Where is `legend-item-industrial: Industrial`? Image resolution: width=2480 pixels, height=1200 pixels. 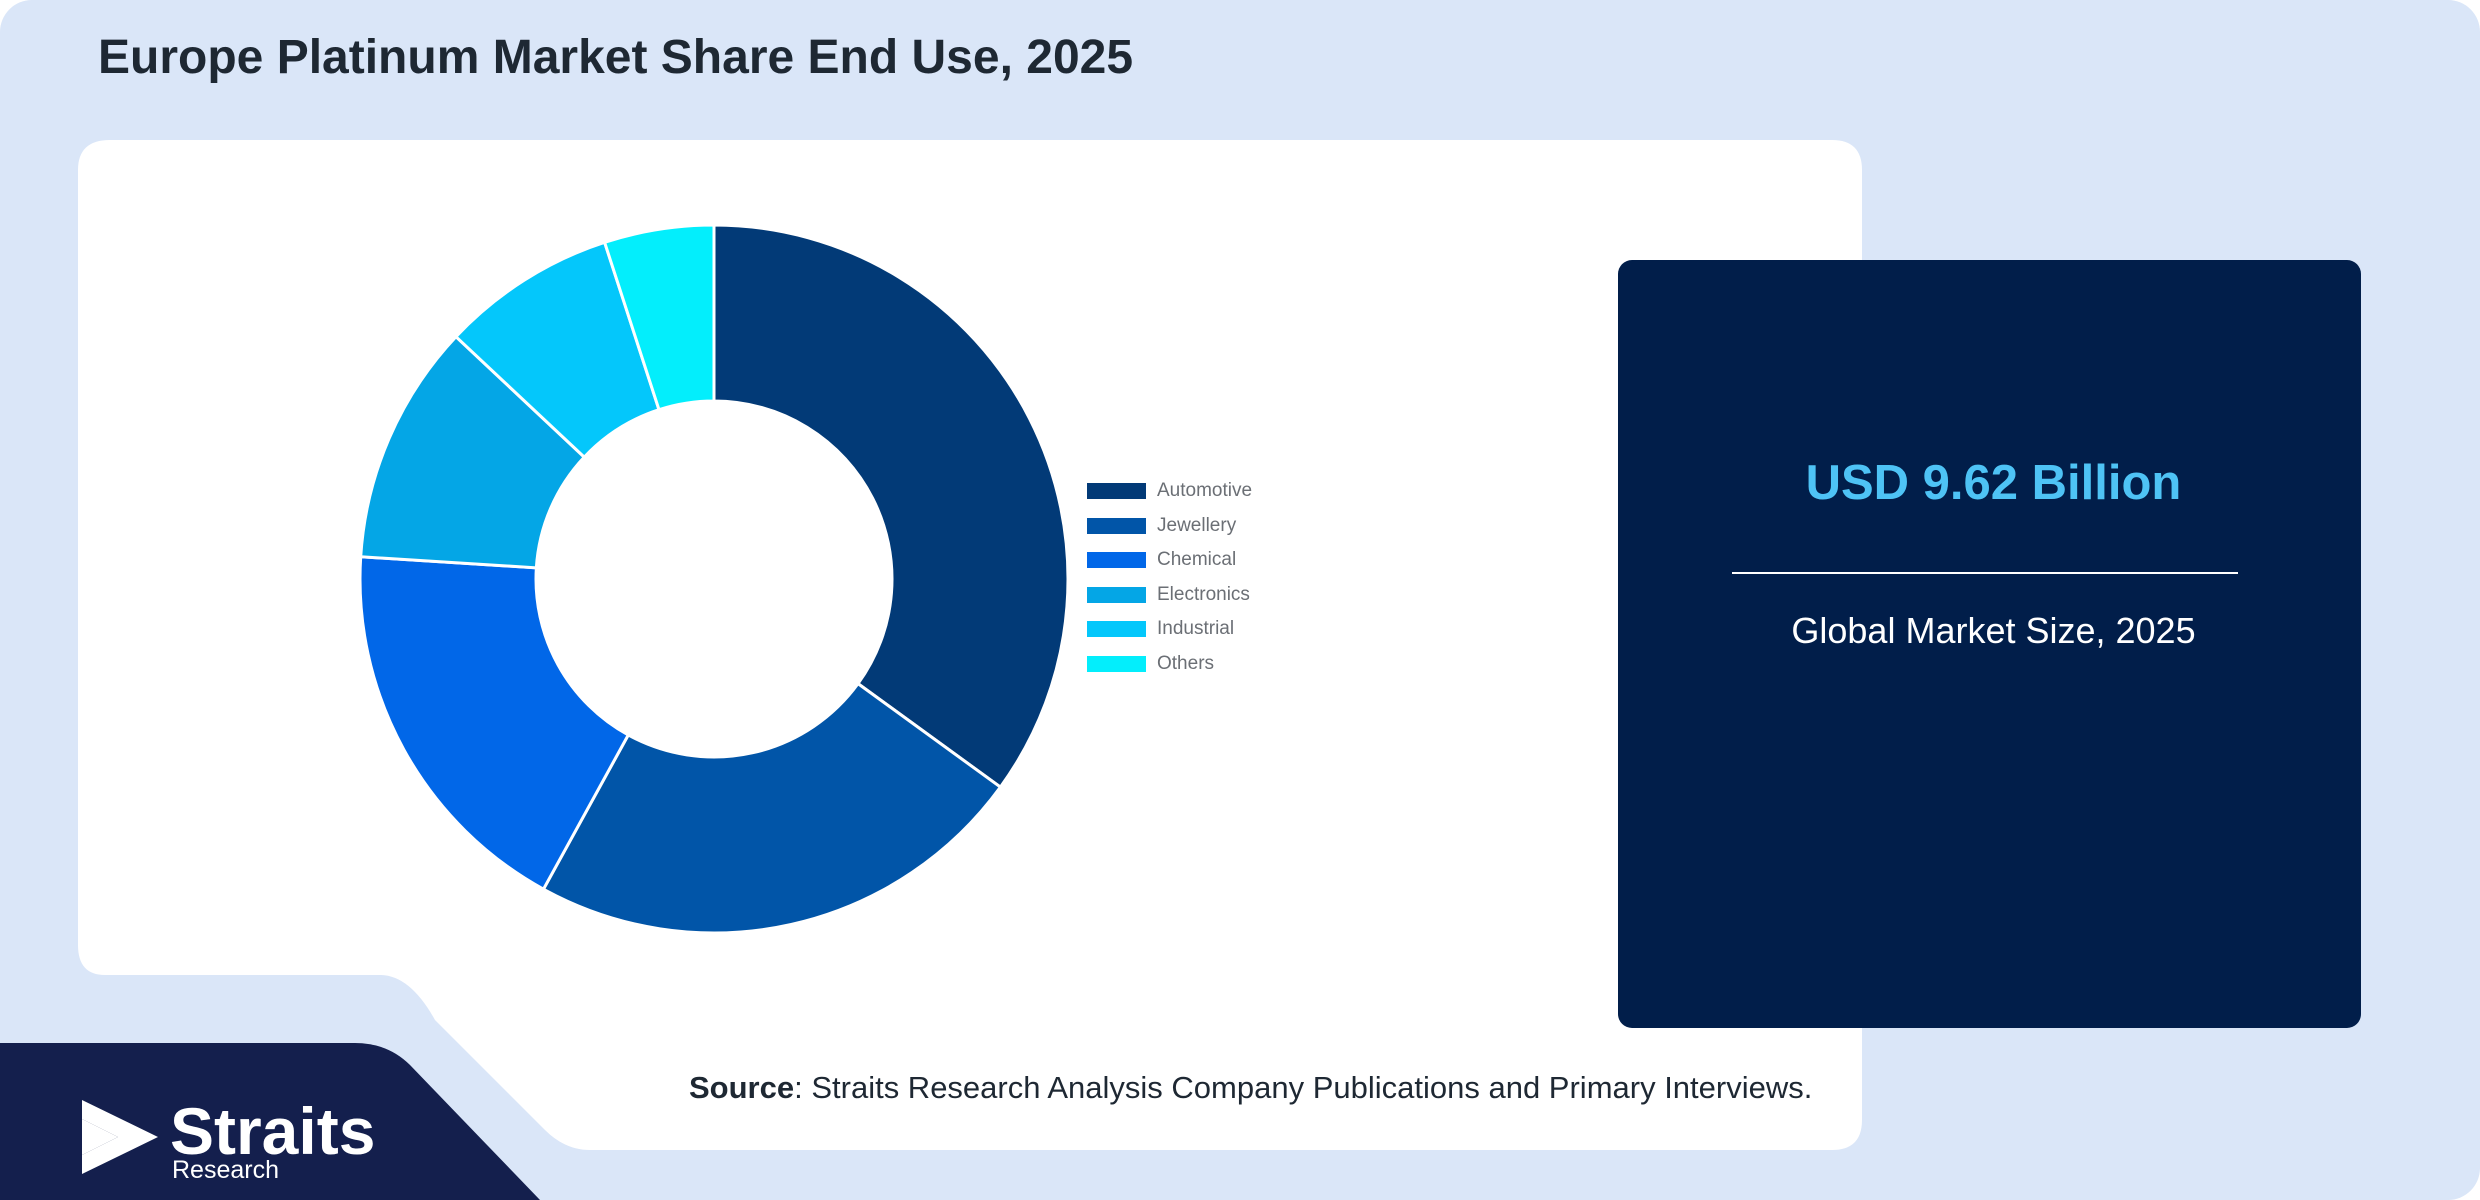
legend-item-industrial: Industrial is located at coordinates (1160, 629).